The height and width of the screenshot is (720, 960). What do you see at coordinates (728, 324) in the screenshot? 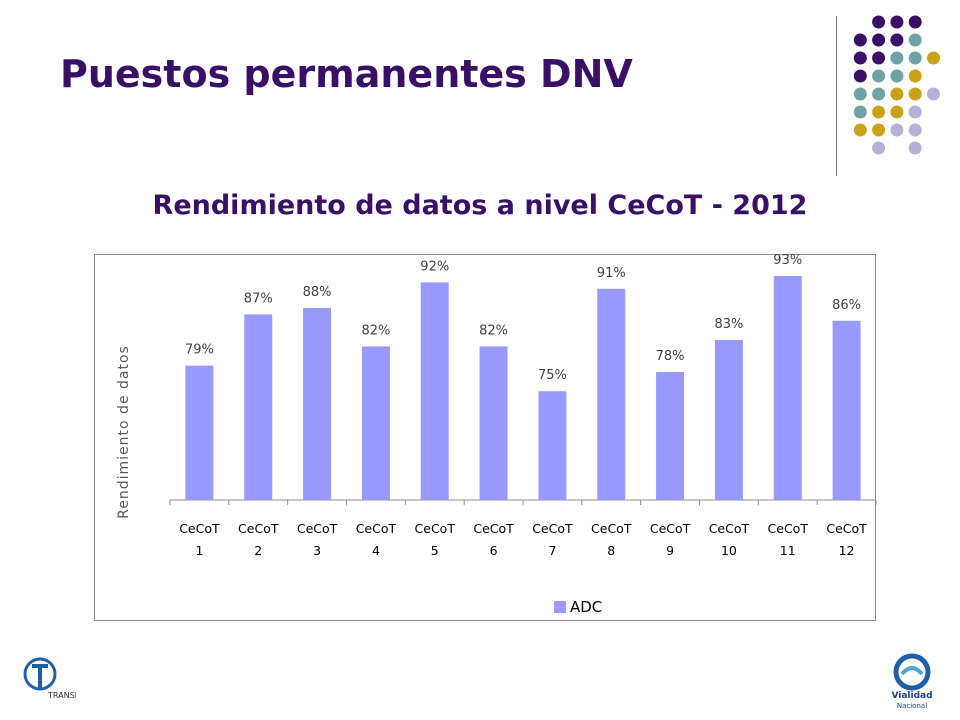
I see `data-label: 83%` at bounding box center [728, 324].